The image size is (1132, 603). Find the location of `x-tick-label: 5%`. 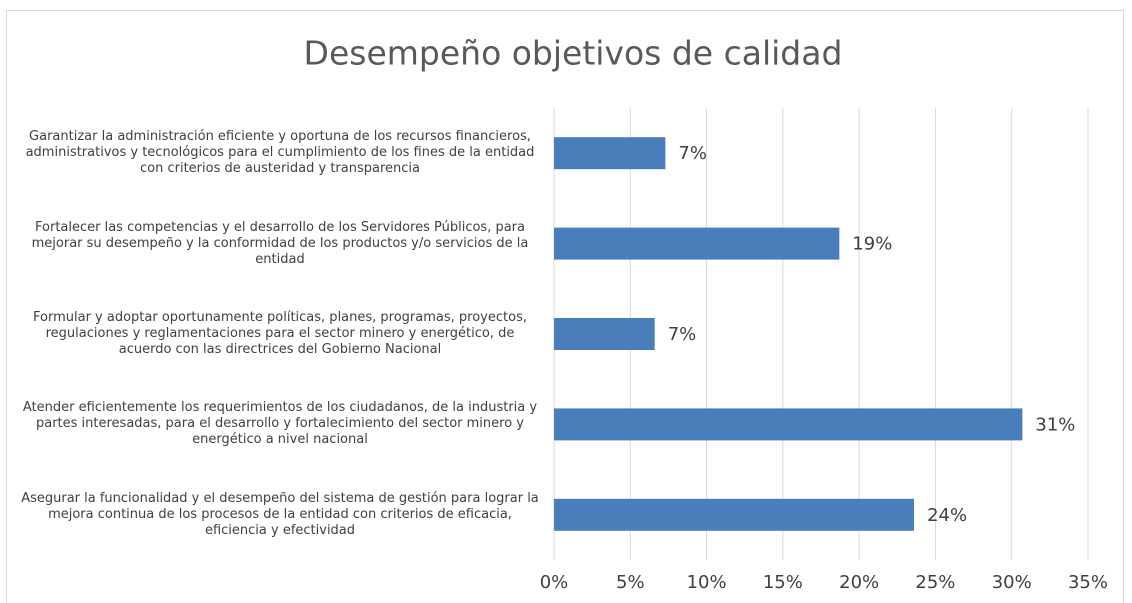

x-tick-label: 5% is located at coordinates (630, 582).